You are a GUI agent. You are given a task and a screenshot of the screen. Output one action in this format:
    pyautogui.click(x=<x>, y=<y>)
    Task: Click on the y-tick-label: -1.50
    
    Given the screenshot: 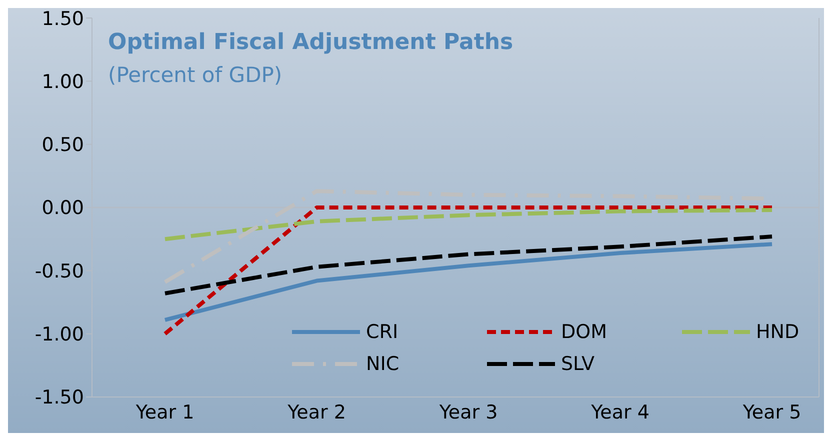 What is the action you would take?
    pyautogui.click(x=59, y=397)
    